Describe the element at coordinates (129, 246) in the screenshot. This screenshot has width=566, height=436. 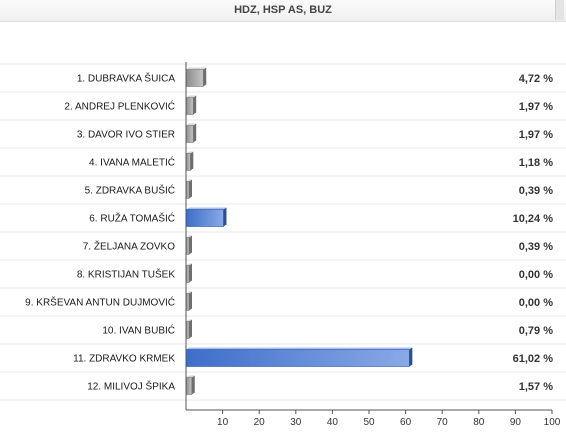
I see `category-label: 7. ŽELJANA ZOVKO` at that location.